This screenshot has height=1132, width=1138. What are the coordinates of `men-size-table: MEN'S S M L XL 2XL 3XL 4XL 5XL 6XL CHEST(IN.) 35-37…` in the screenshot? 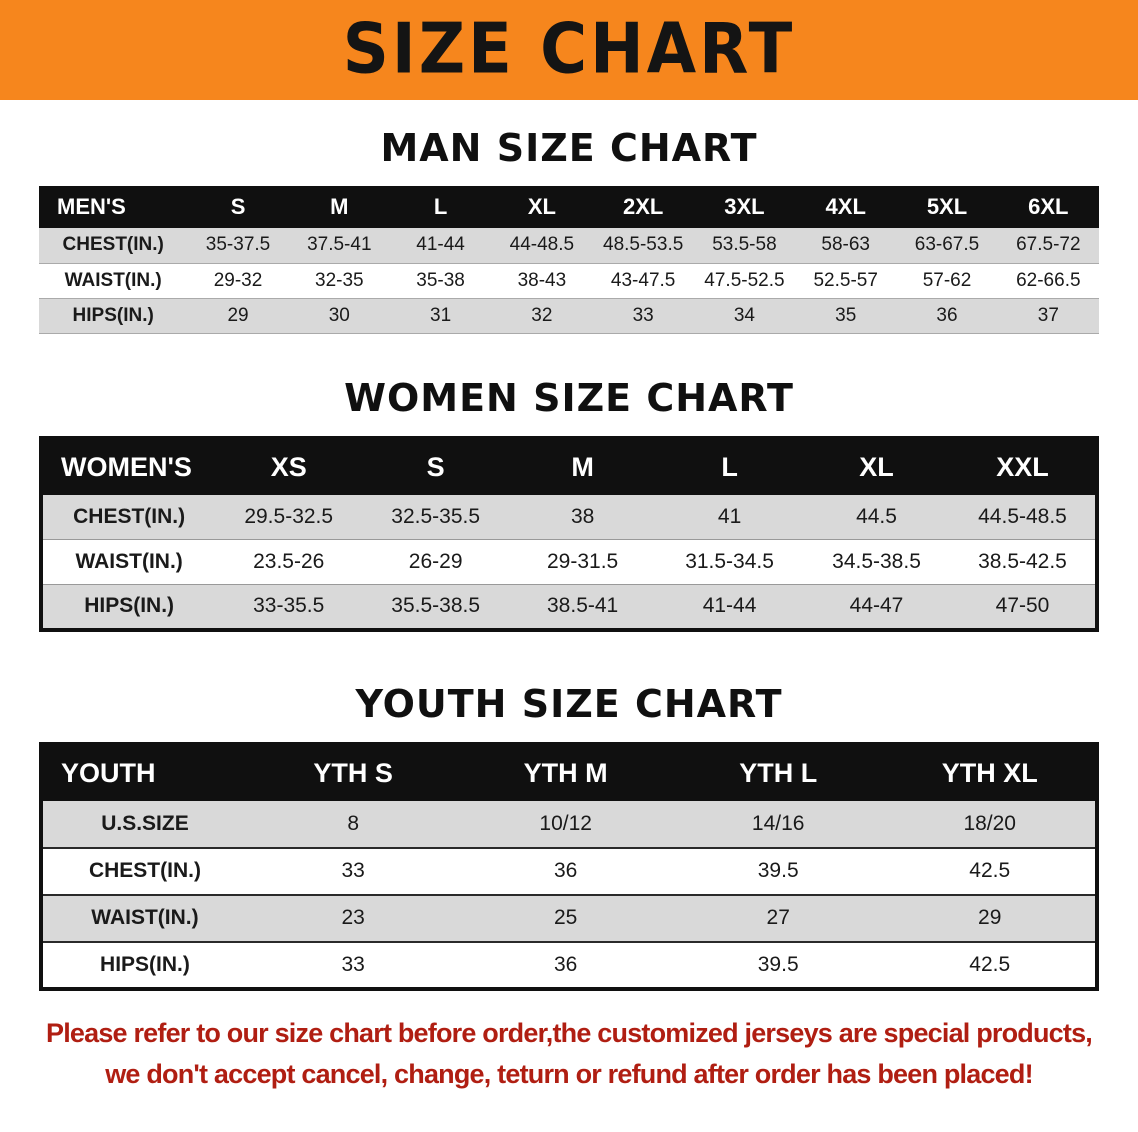 It's located at (569, 260).